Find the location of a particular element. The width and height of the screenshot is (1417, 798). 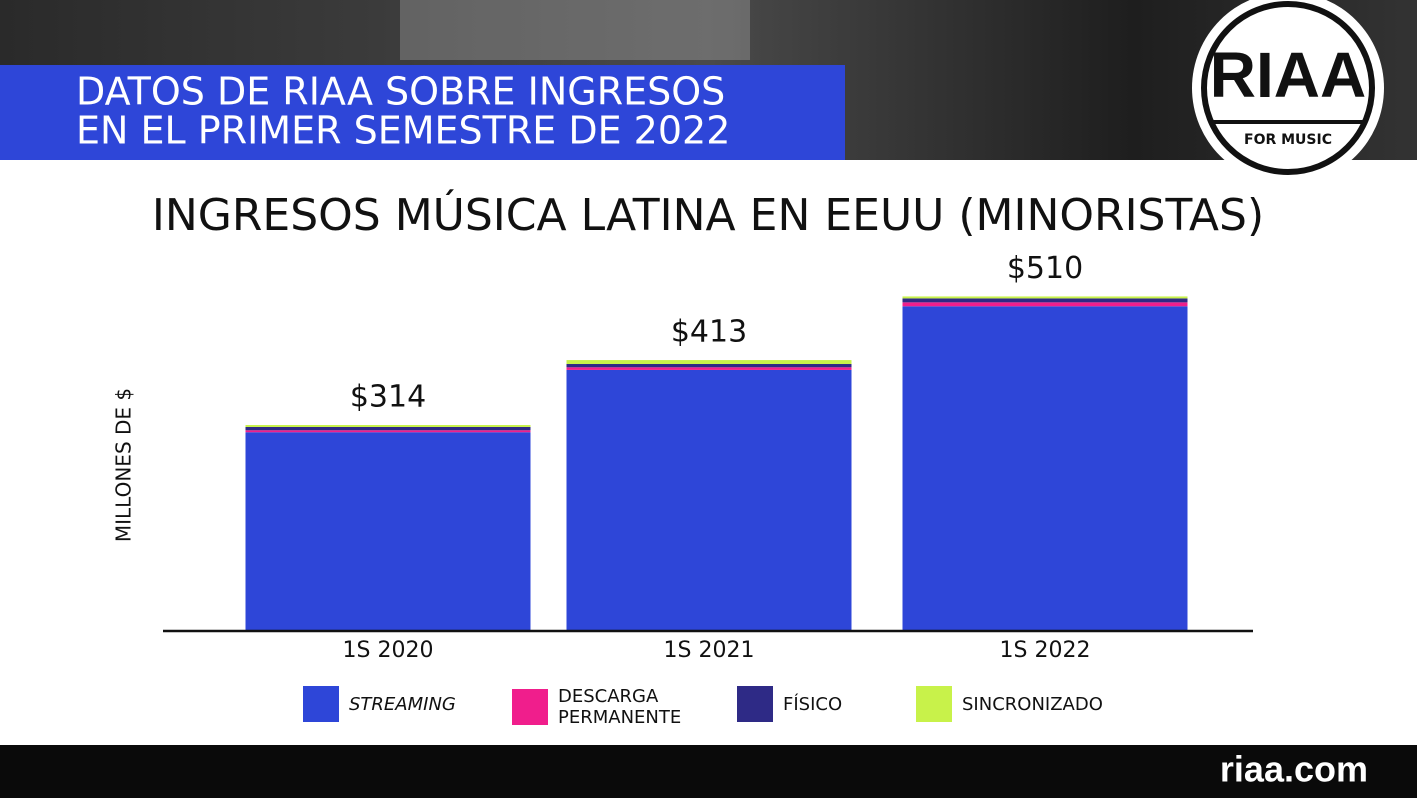

header-title: EN EL PRIMER SEMESTRE DE 2022 is located at coordinates (403, 131).